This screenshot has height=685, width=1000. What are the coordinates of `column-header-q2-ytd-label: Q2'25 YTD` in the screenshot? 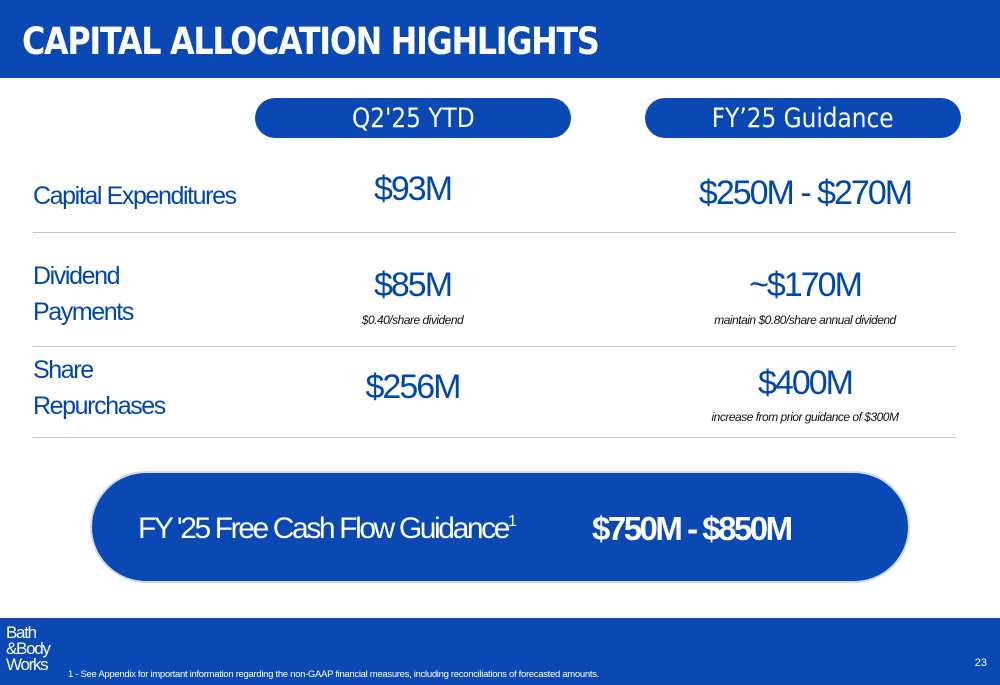 It's located at (413, 118).